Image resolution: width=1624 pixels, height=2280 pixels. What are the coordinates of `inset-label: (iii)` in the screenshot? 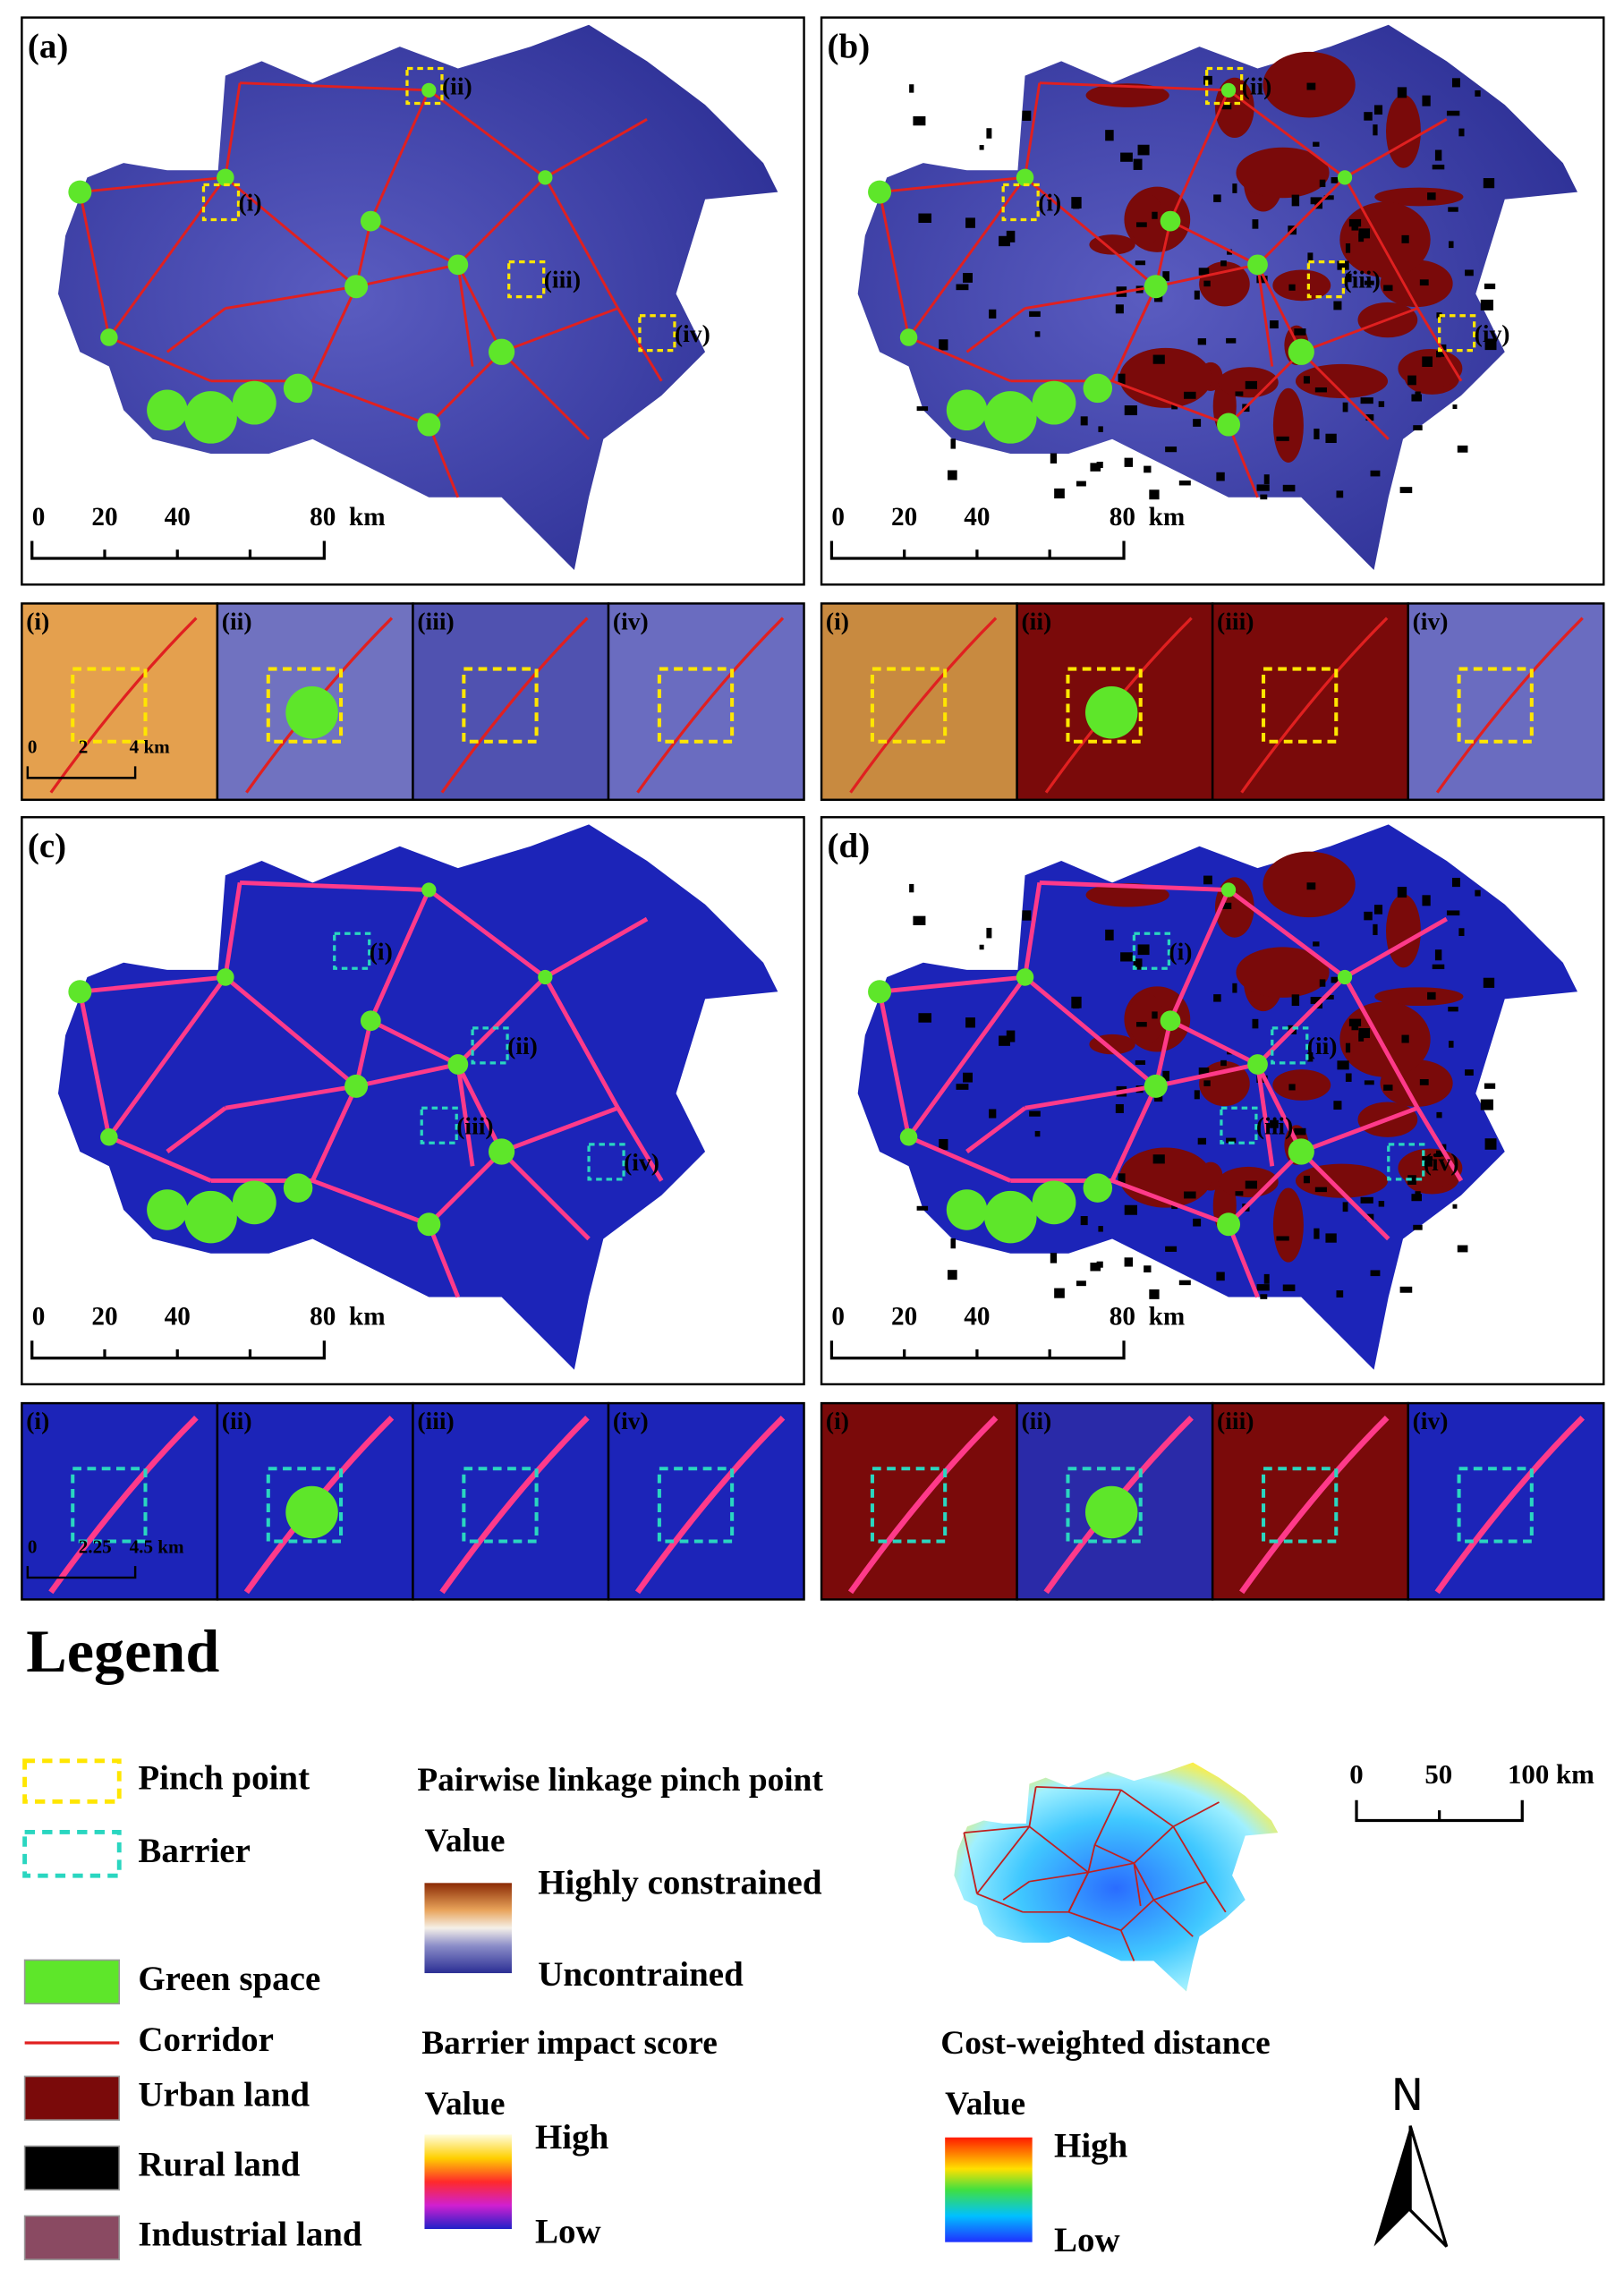 It's located at (1235, 621).